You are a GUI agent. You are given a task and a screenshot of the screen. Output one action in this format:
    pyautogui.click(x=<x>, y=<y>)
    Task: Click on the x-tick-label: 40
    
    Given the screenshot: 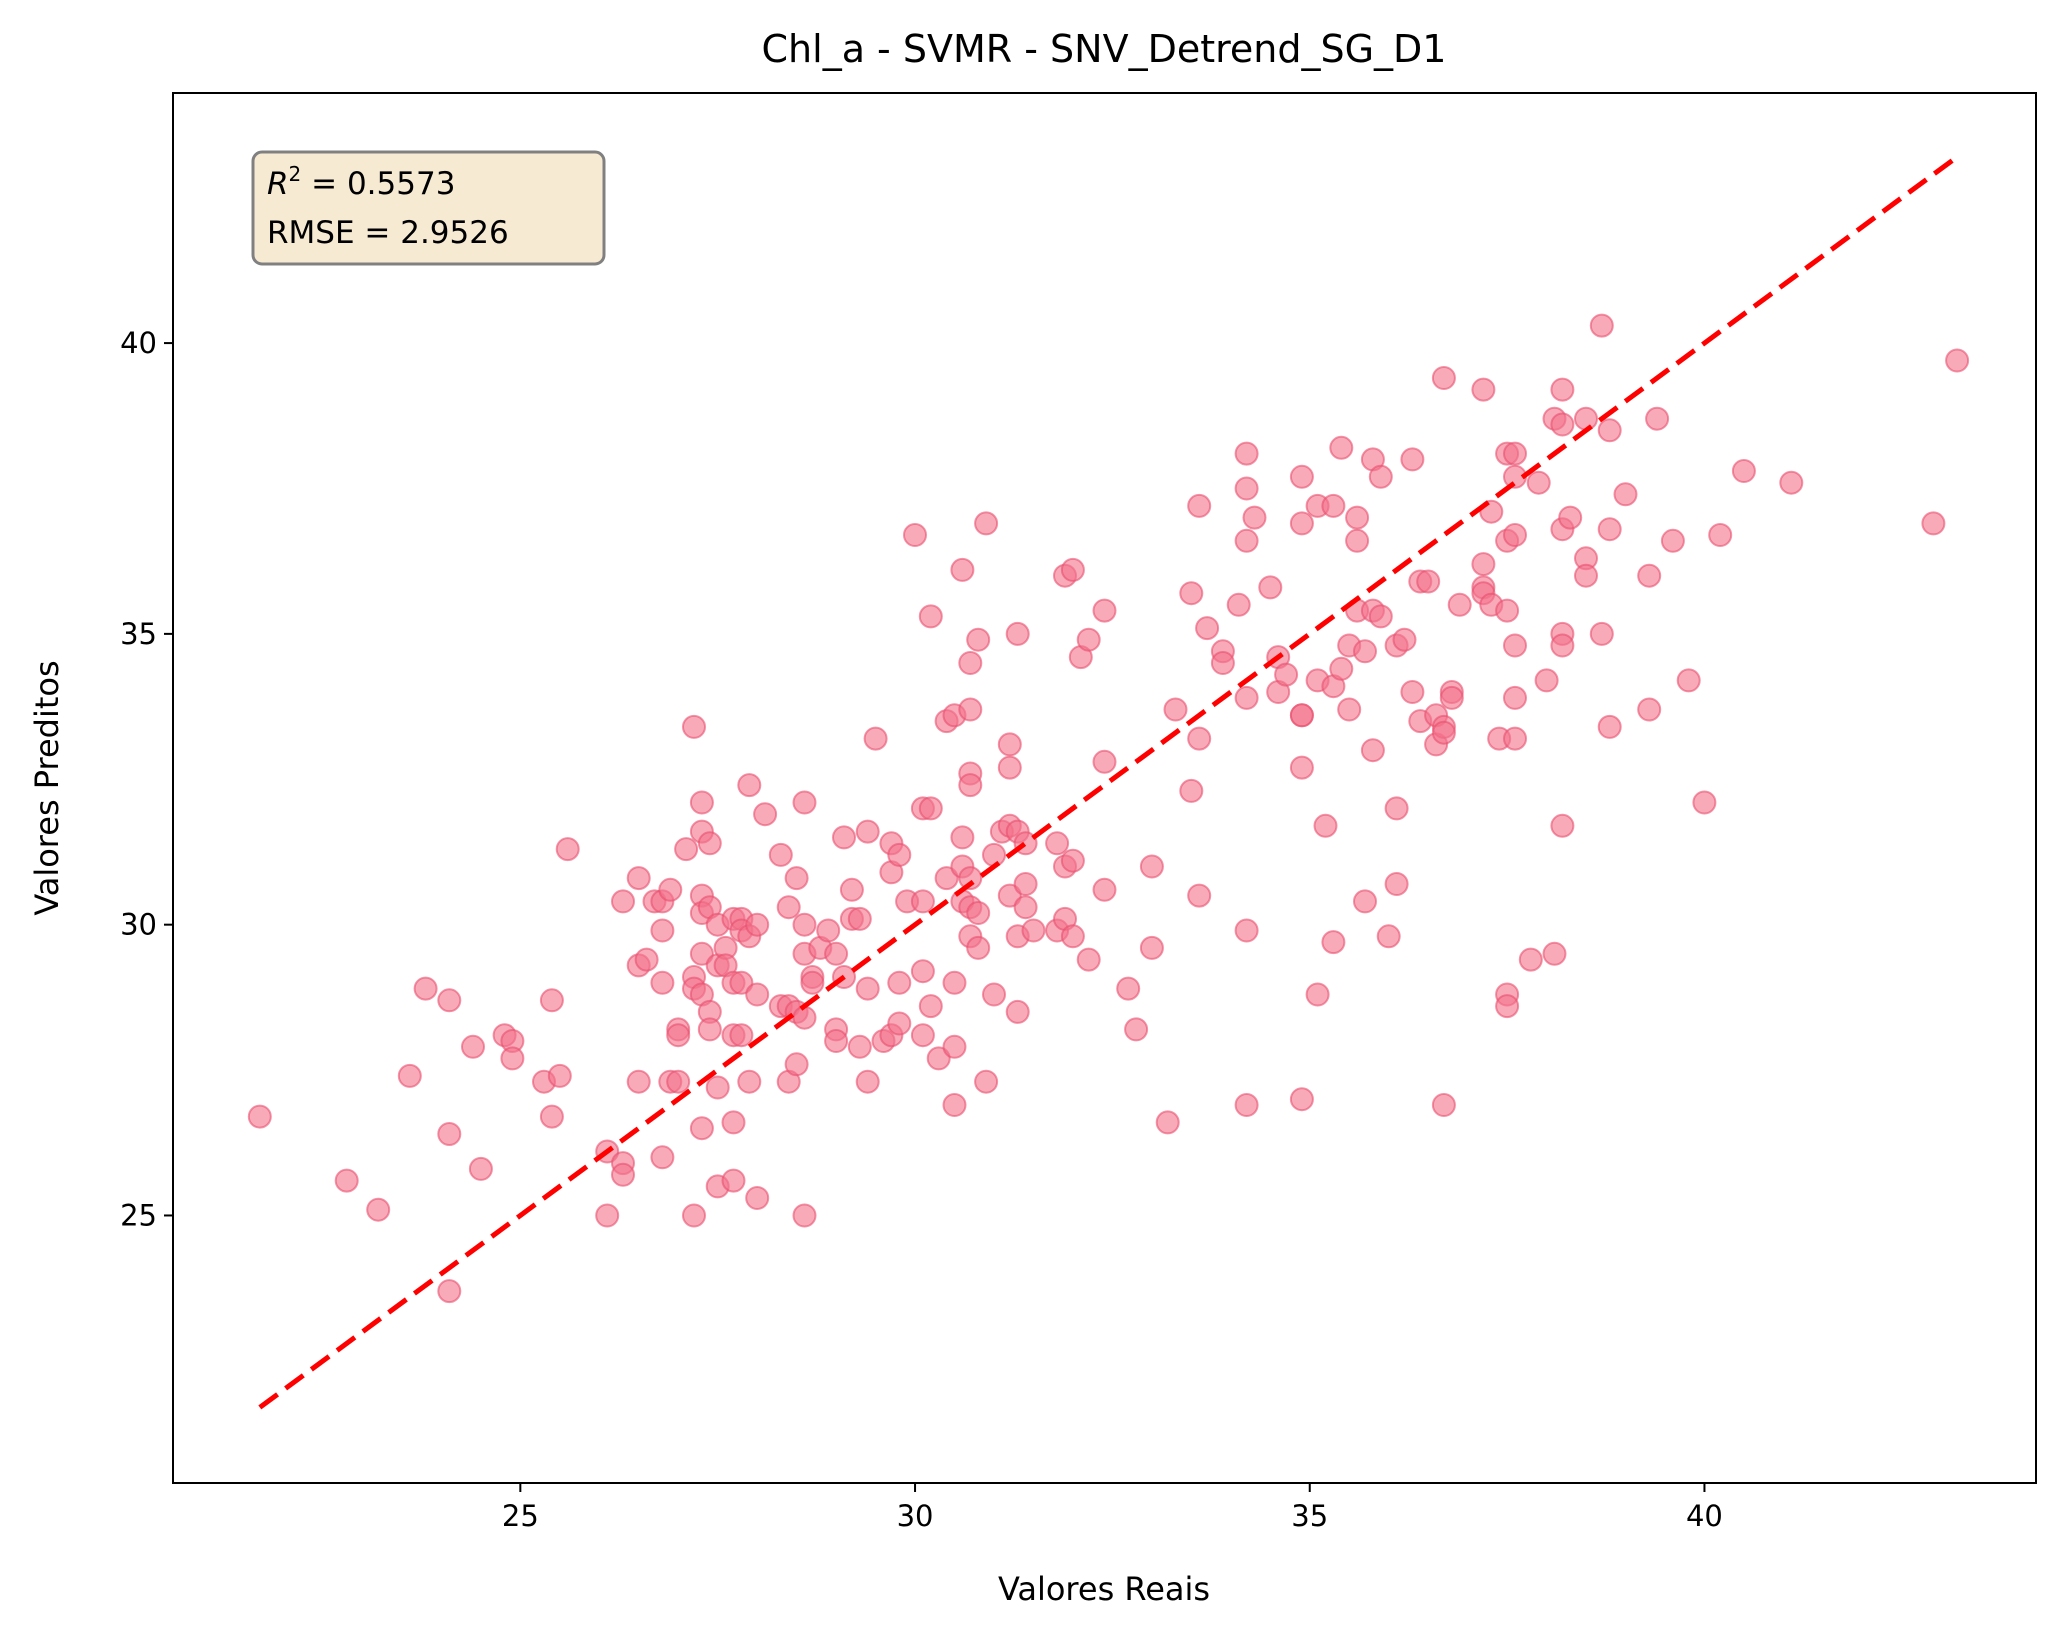 What is the action you would take?
    pyautogui.click(x=1704, y=1516)
    